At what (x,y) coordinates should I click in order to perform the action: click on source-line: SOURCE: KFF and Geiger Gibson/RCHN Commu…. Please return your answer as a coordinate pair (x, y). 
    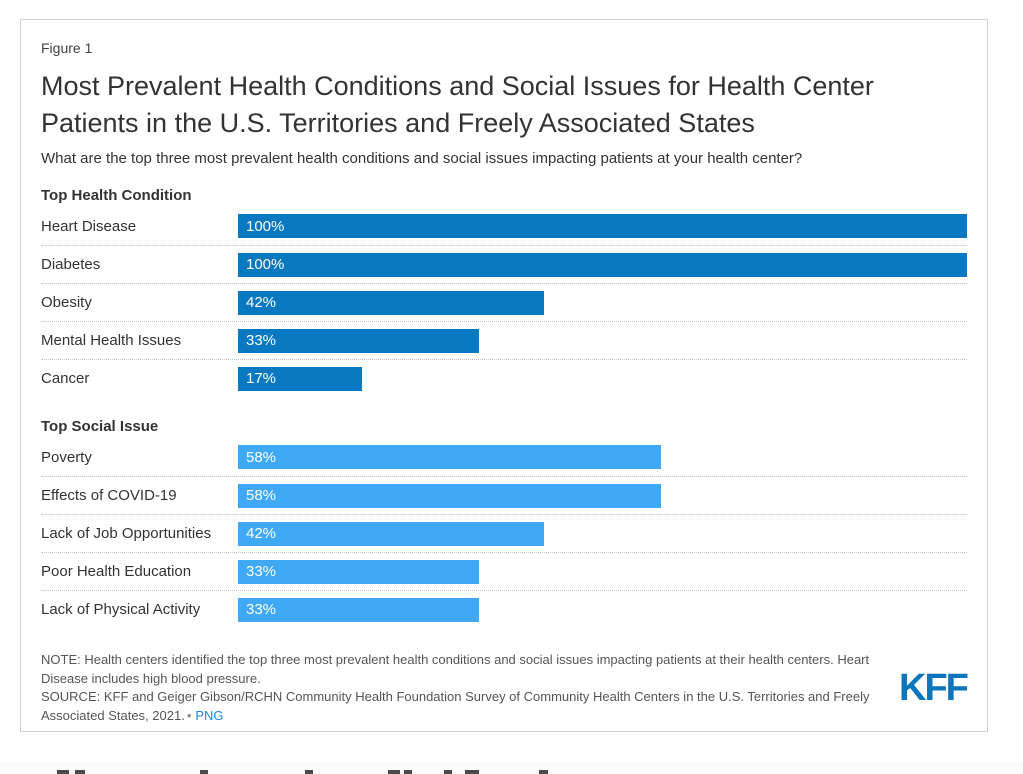
    Looking at the image, I should click on (470, 706).